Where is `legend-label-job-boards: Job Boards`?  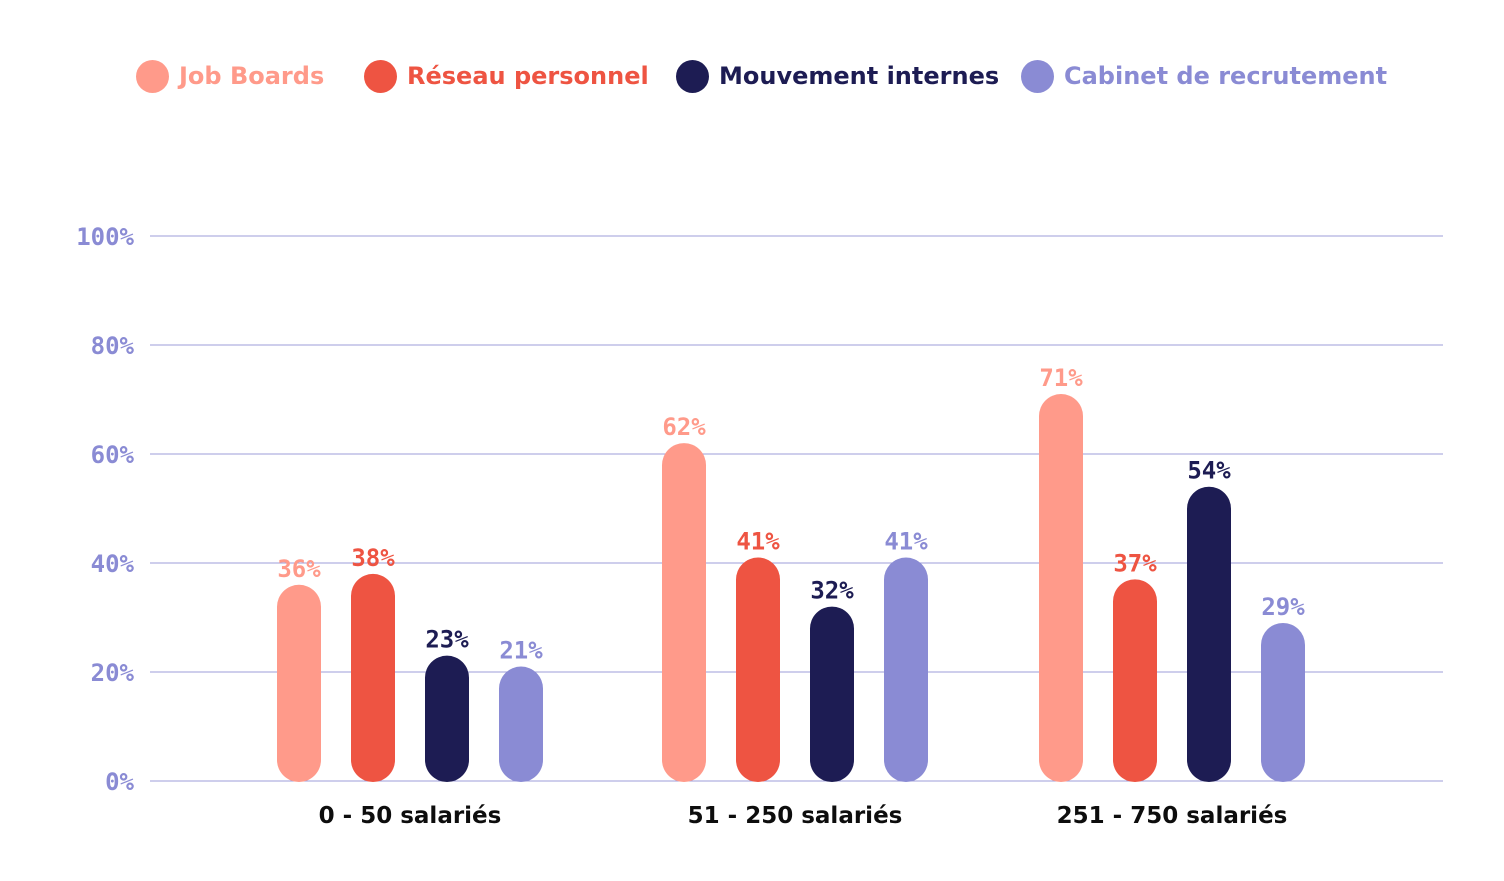 legend-label-job-boards: Job Boards is located at coordinates (252, 76).